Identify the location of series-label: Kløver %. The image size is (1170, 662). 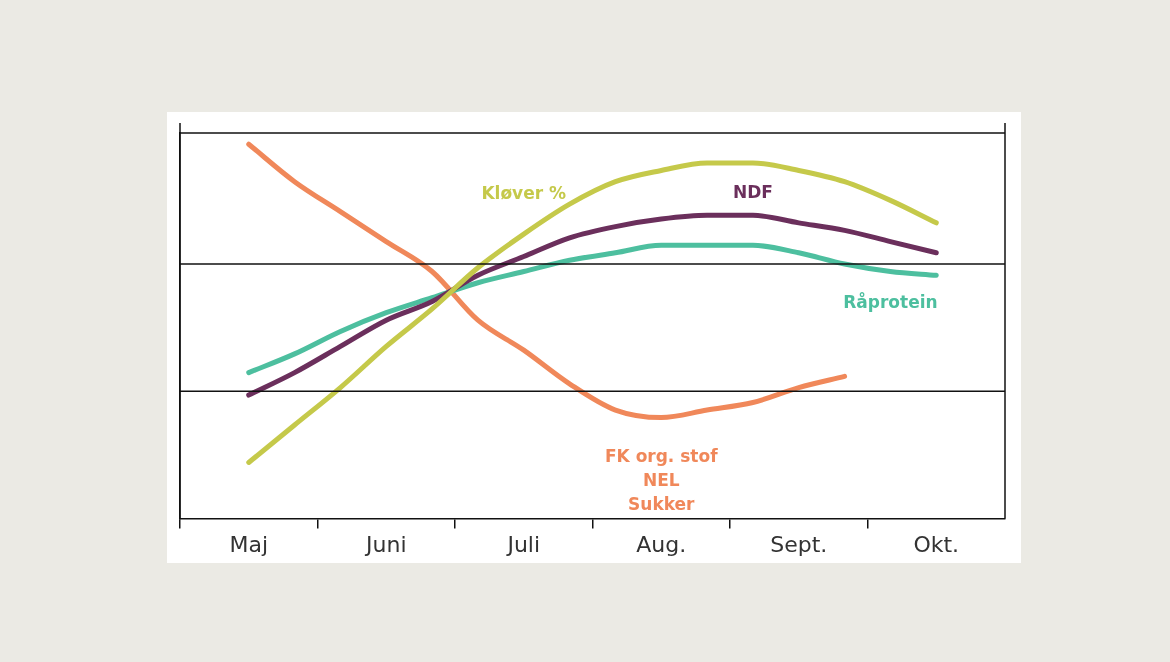
(524, 192).